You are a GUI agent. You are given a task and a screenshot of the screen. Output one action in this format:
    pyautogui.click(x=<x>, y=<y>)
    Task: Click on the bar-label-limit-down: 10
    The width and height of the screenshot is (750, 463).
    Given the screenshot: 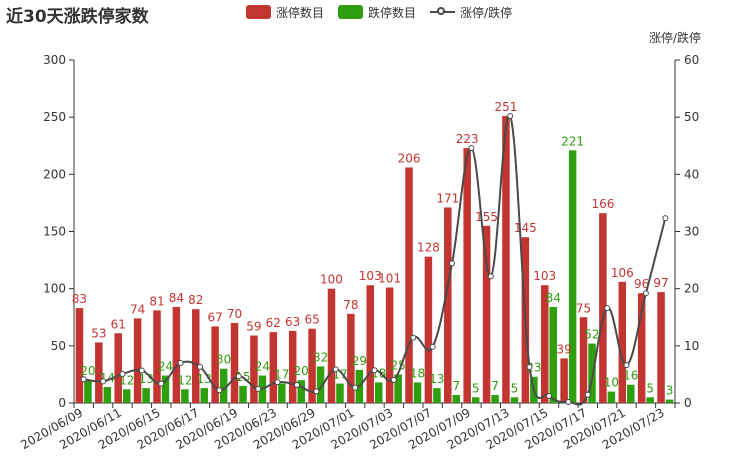 What is the action you would take?
    pyautogui.click(x=611, y=383)
    